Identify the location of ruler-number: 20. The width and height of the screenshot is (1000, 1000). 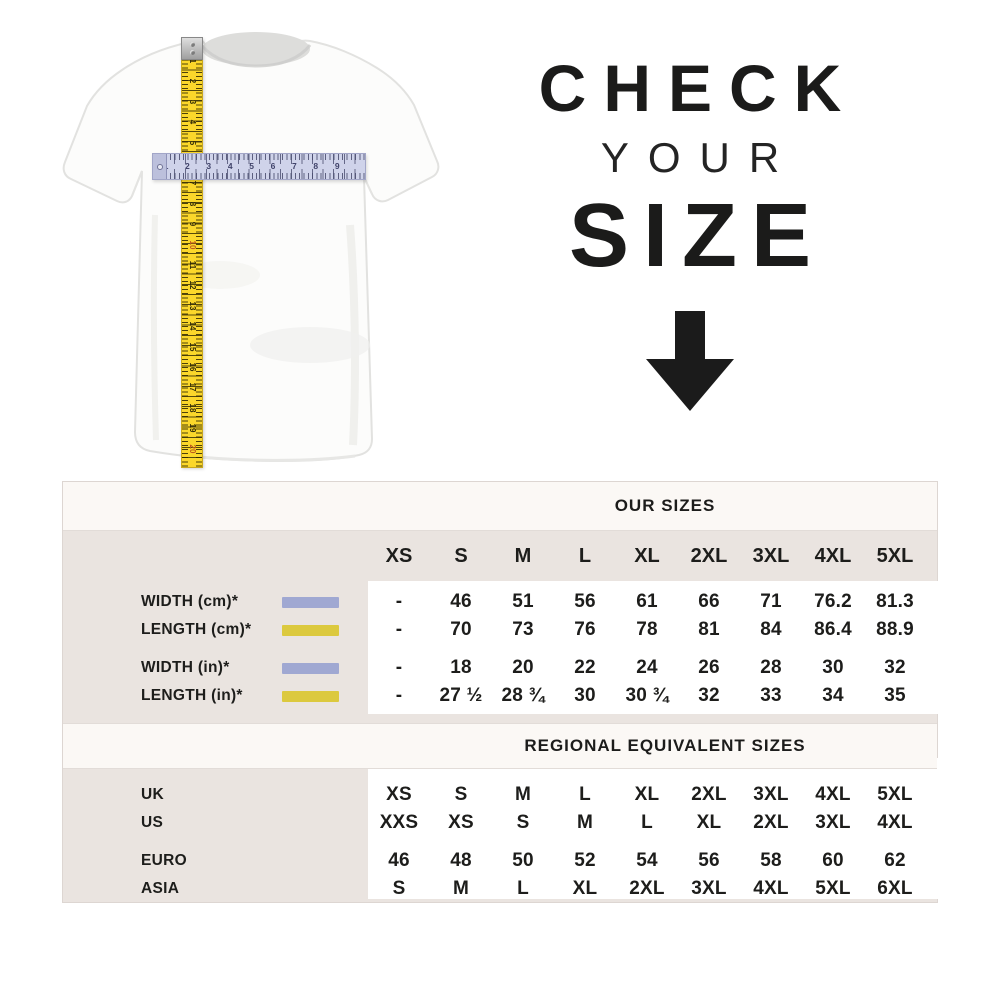
(192, 449).